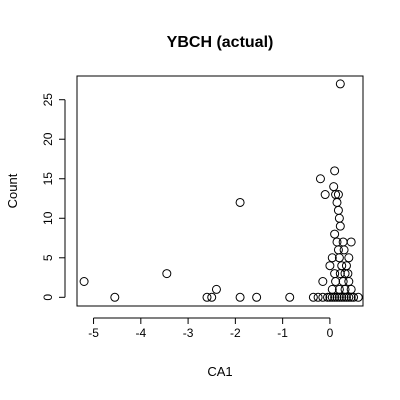  I want to click on x-tick-label: -1, so click(282, 333).